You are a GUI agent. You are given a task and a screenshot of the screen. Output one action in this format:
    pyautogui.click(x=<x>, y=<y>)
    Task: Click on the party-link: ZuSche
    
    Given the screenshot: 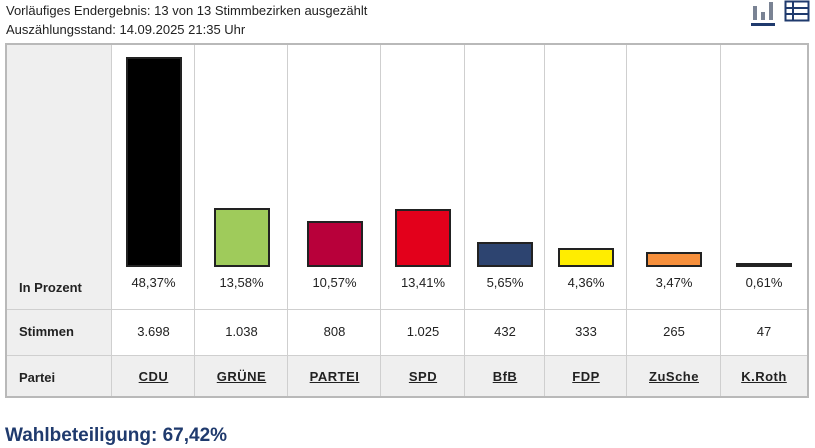 What is the action you would take?
    pyautogui.click(x=674, y=376)
    